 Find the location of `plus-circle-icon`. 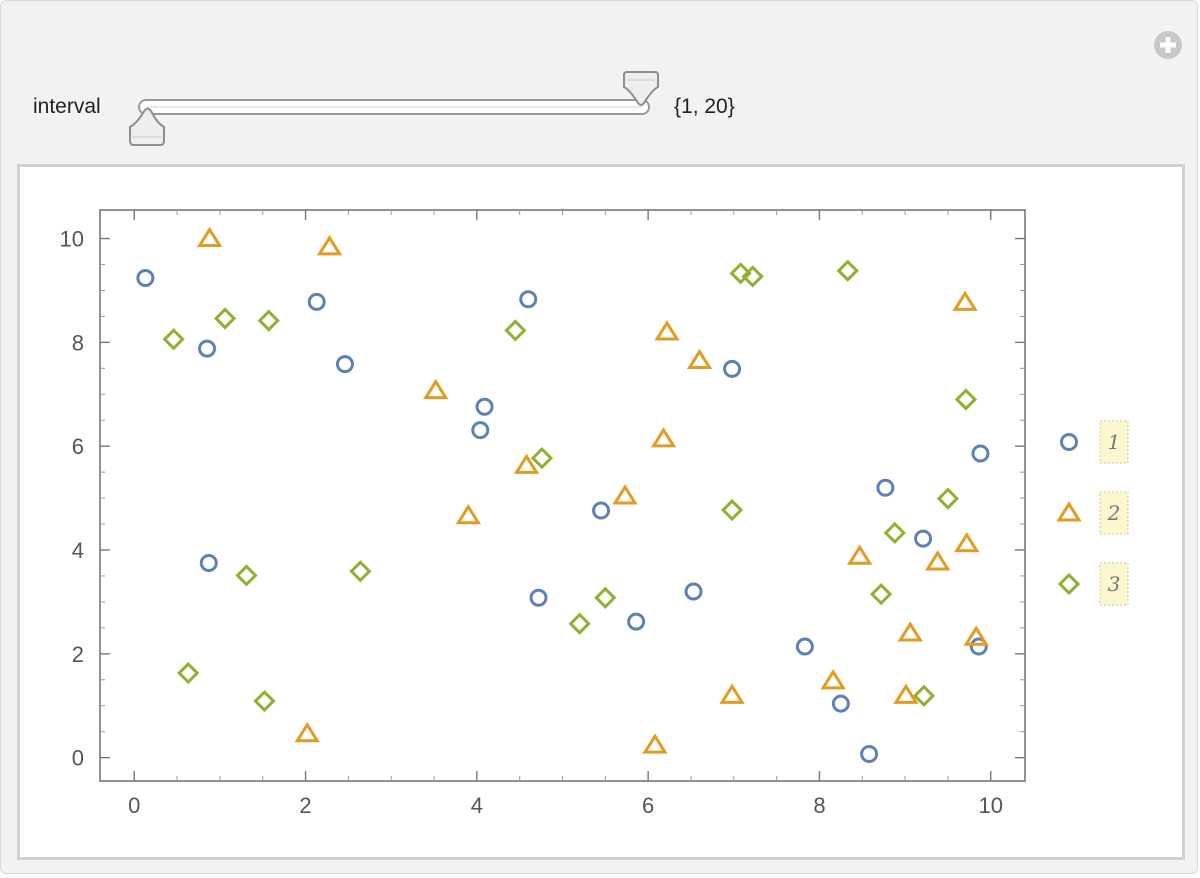

plus-circle-icon is located at coordinates (1168, 45).